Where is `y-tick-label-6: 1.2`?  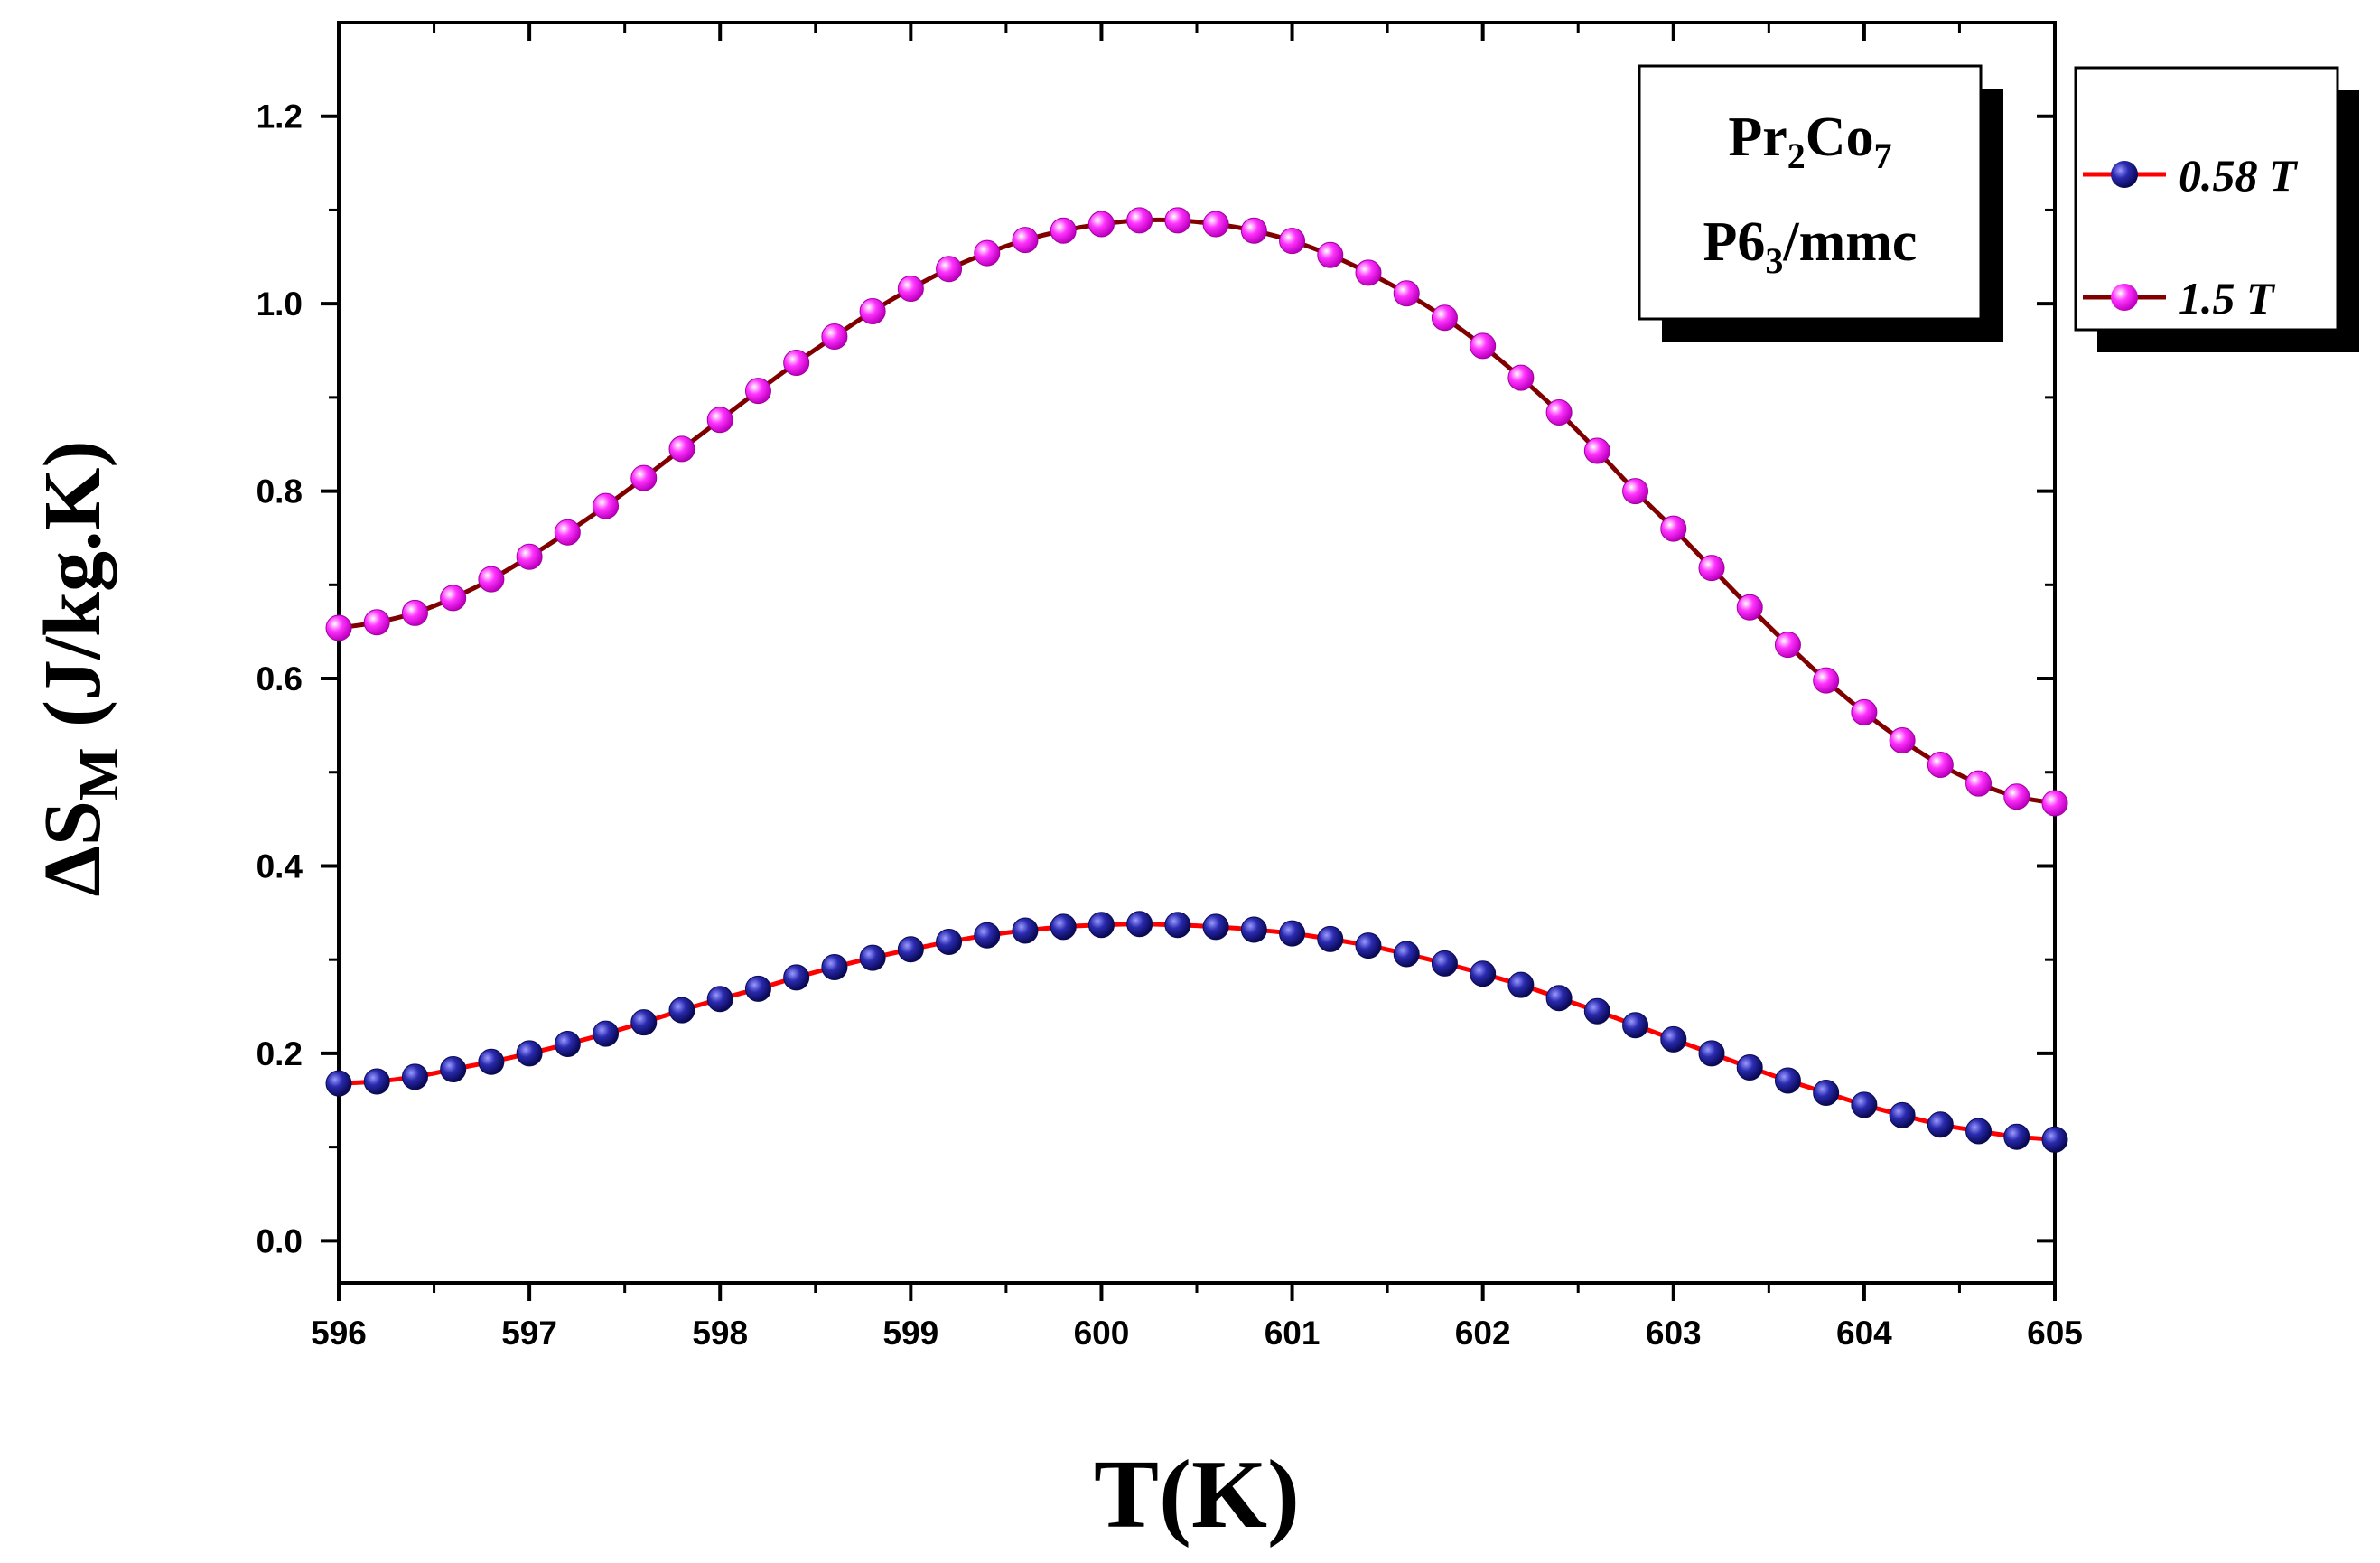 y-tick-label-6: 1.2 is located at coordinates (280, 117).